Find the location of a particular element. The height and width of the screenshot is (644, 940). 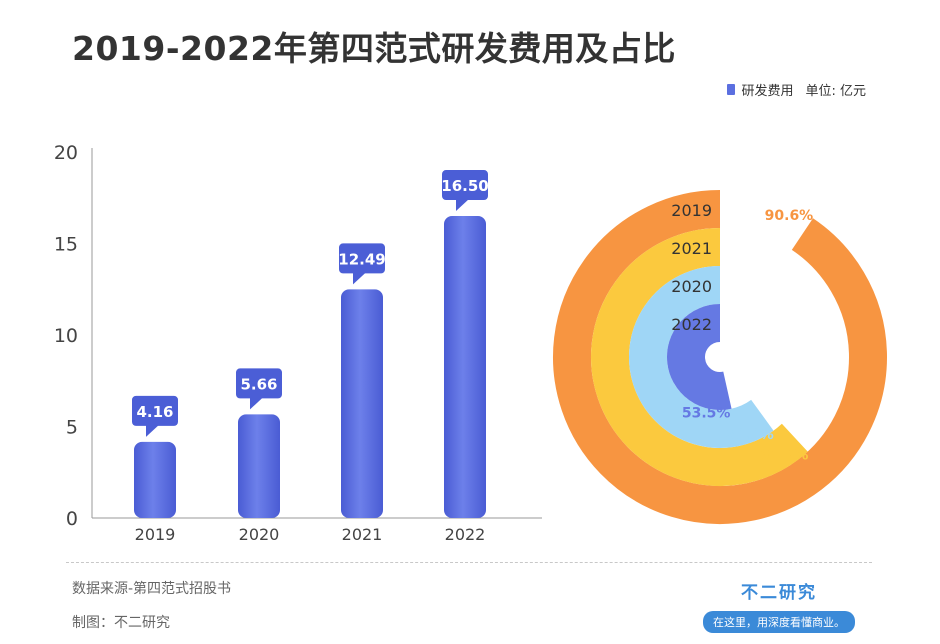

bar-value-label: 16.50 is located at coordinates (464, 186).